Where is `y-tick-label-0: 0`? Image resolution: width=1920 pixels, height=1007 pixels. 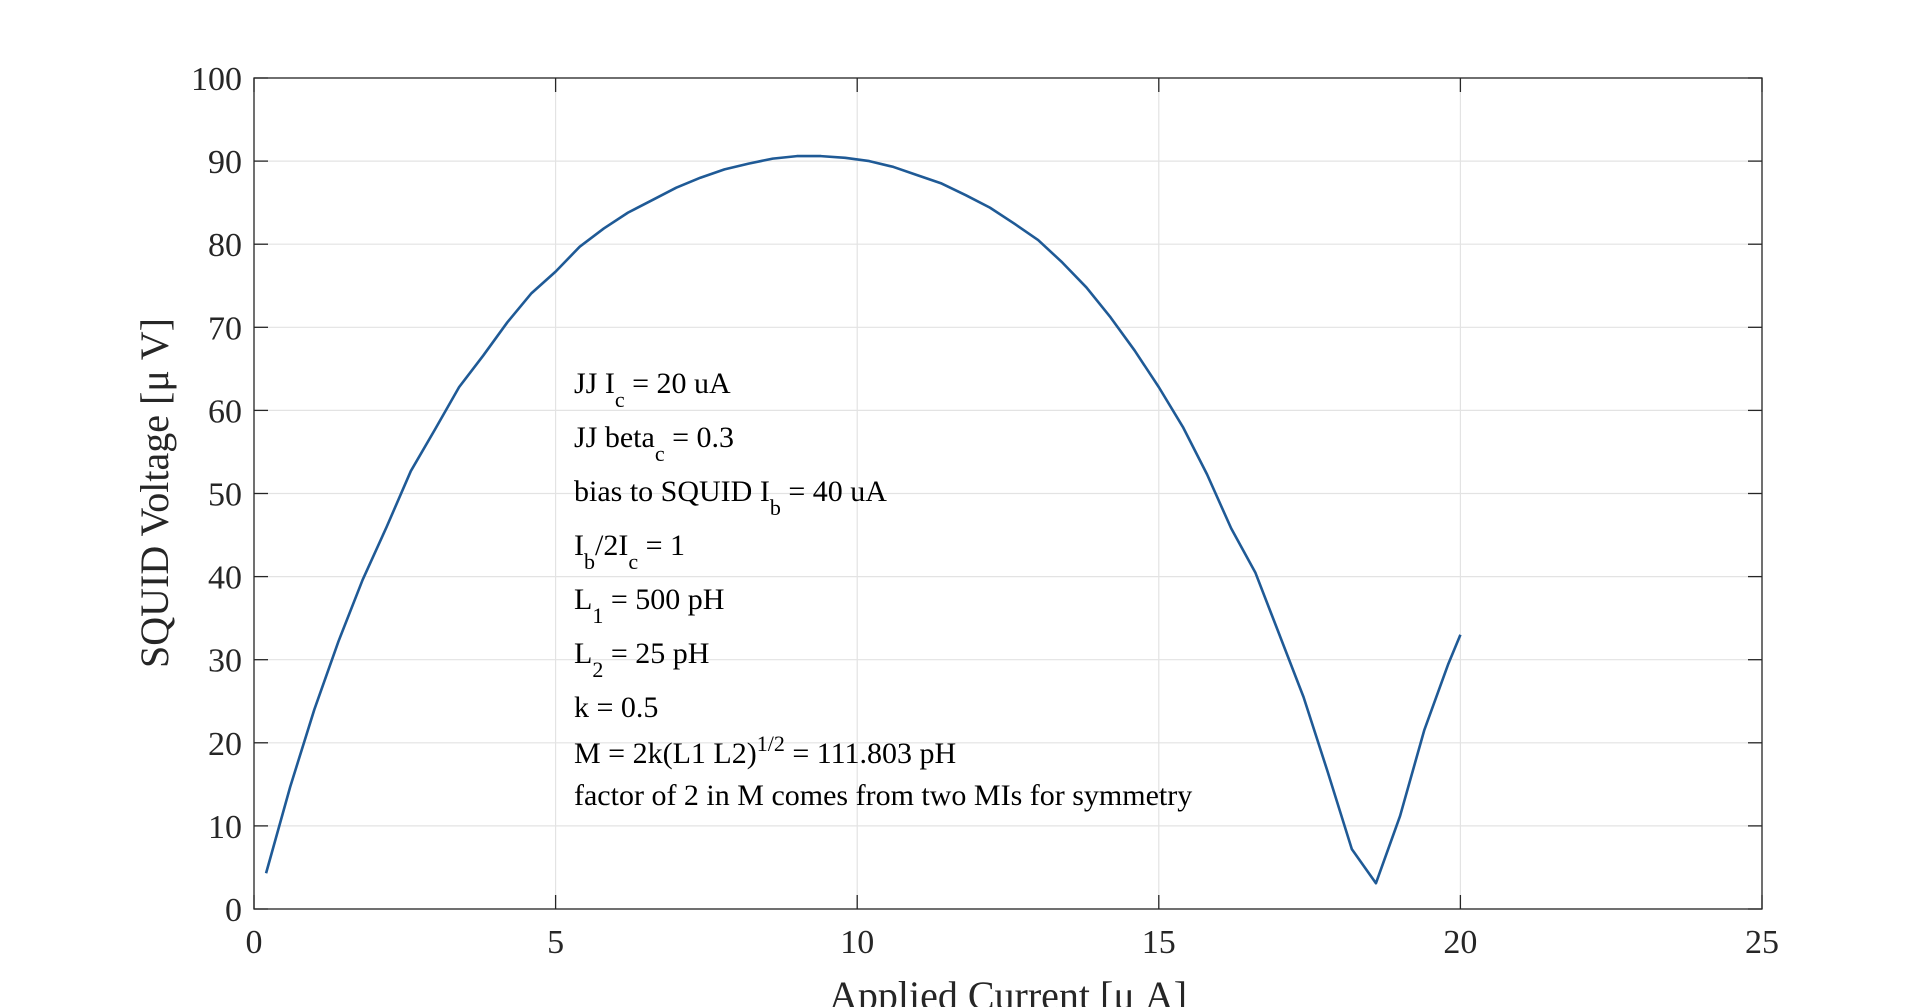
y-tick-label-0: 0 is located at coordinates (233, 910).